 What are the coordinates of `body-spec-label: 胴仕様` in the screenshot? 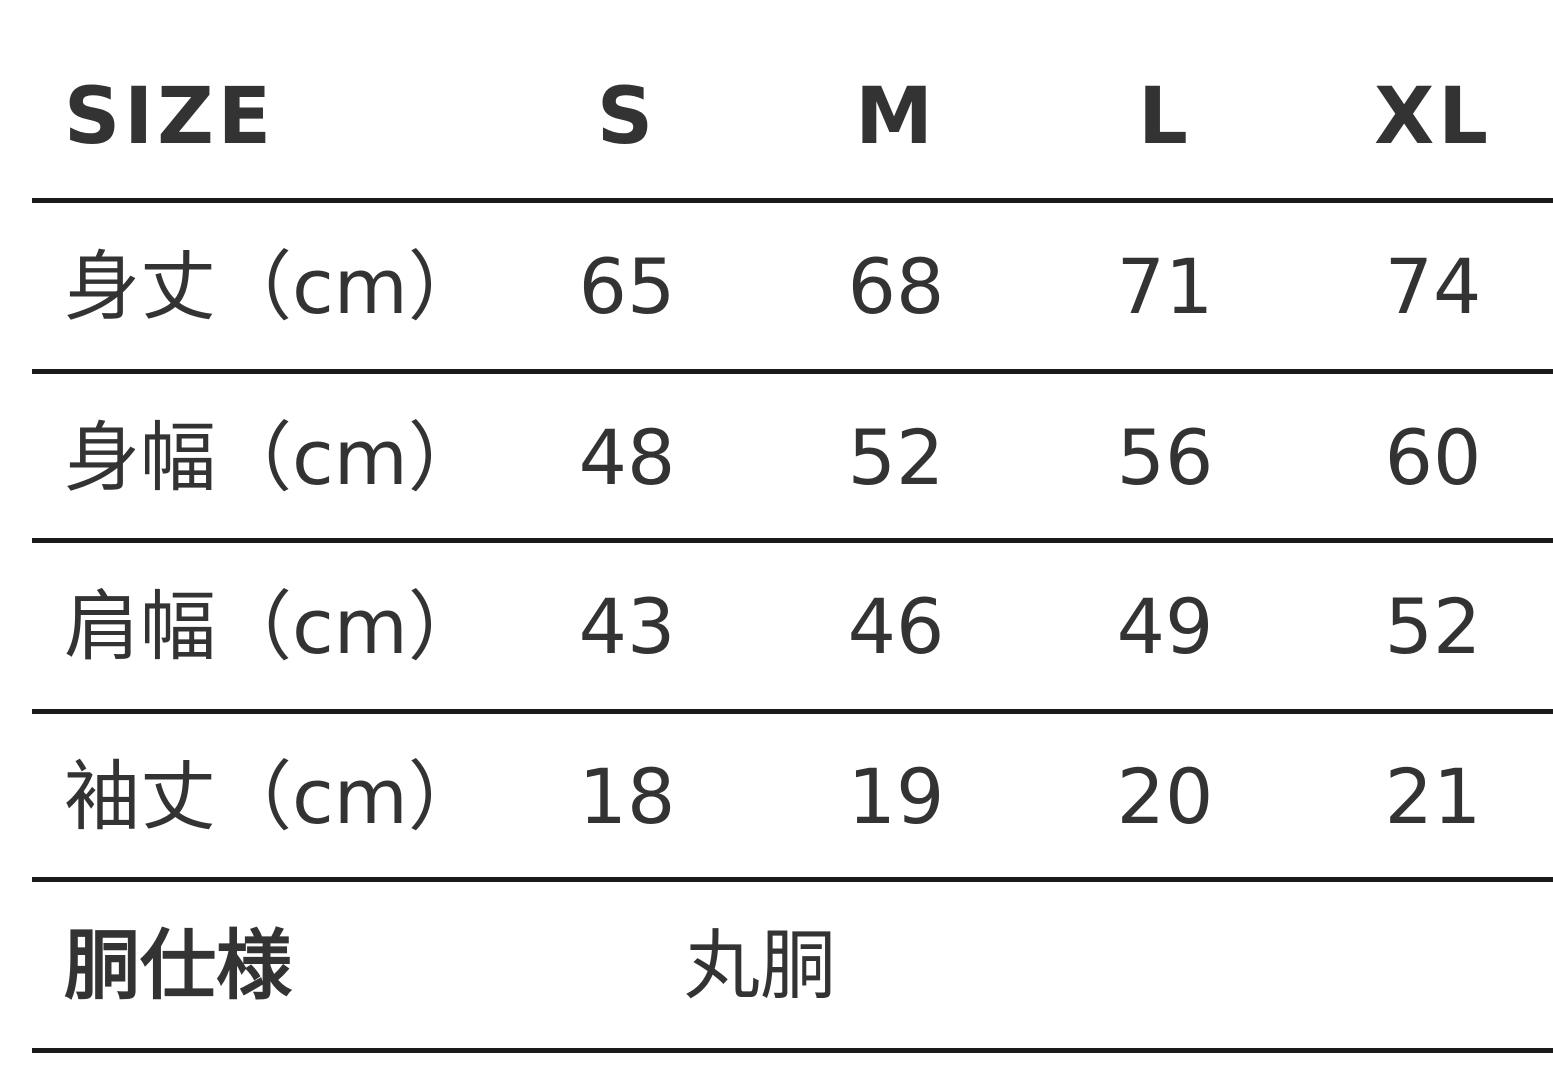 It's located at (178, 965).